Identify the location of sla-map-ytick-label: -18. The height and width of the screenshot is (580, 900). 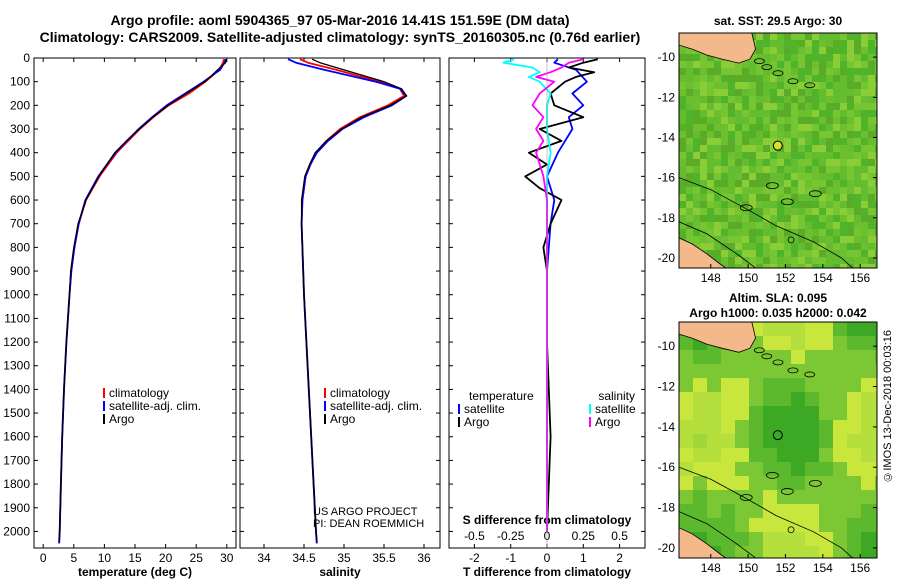
(667, 508).